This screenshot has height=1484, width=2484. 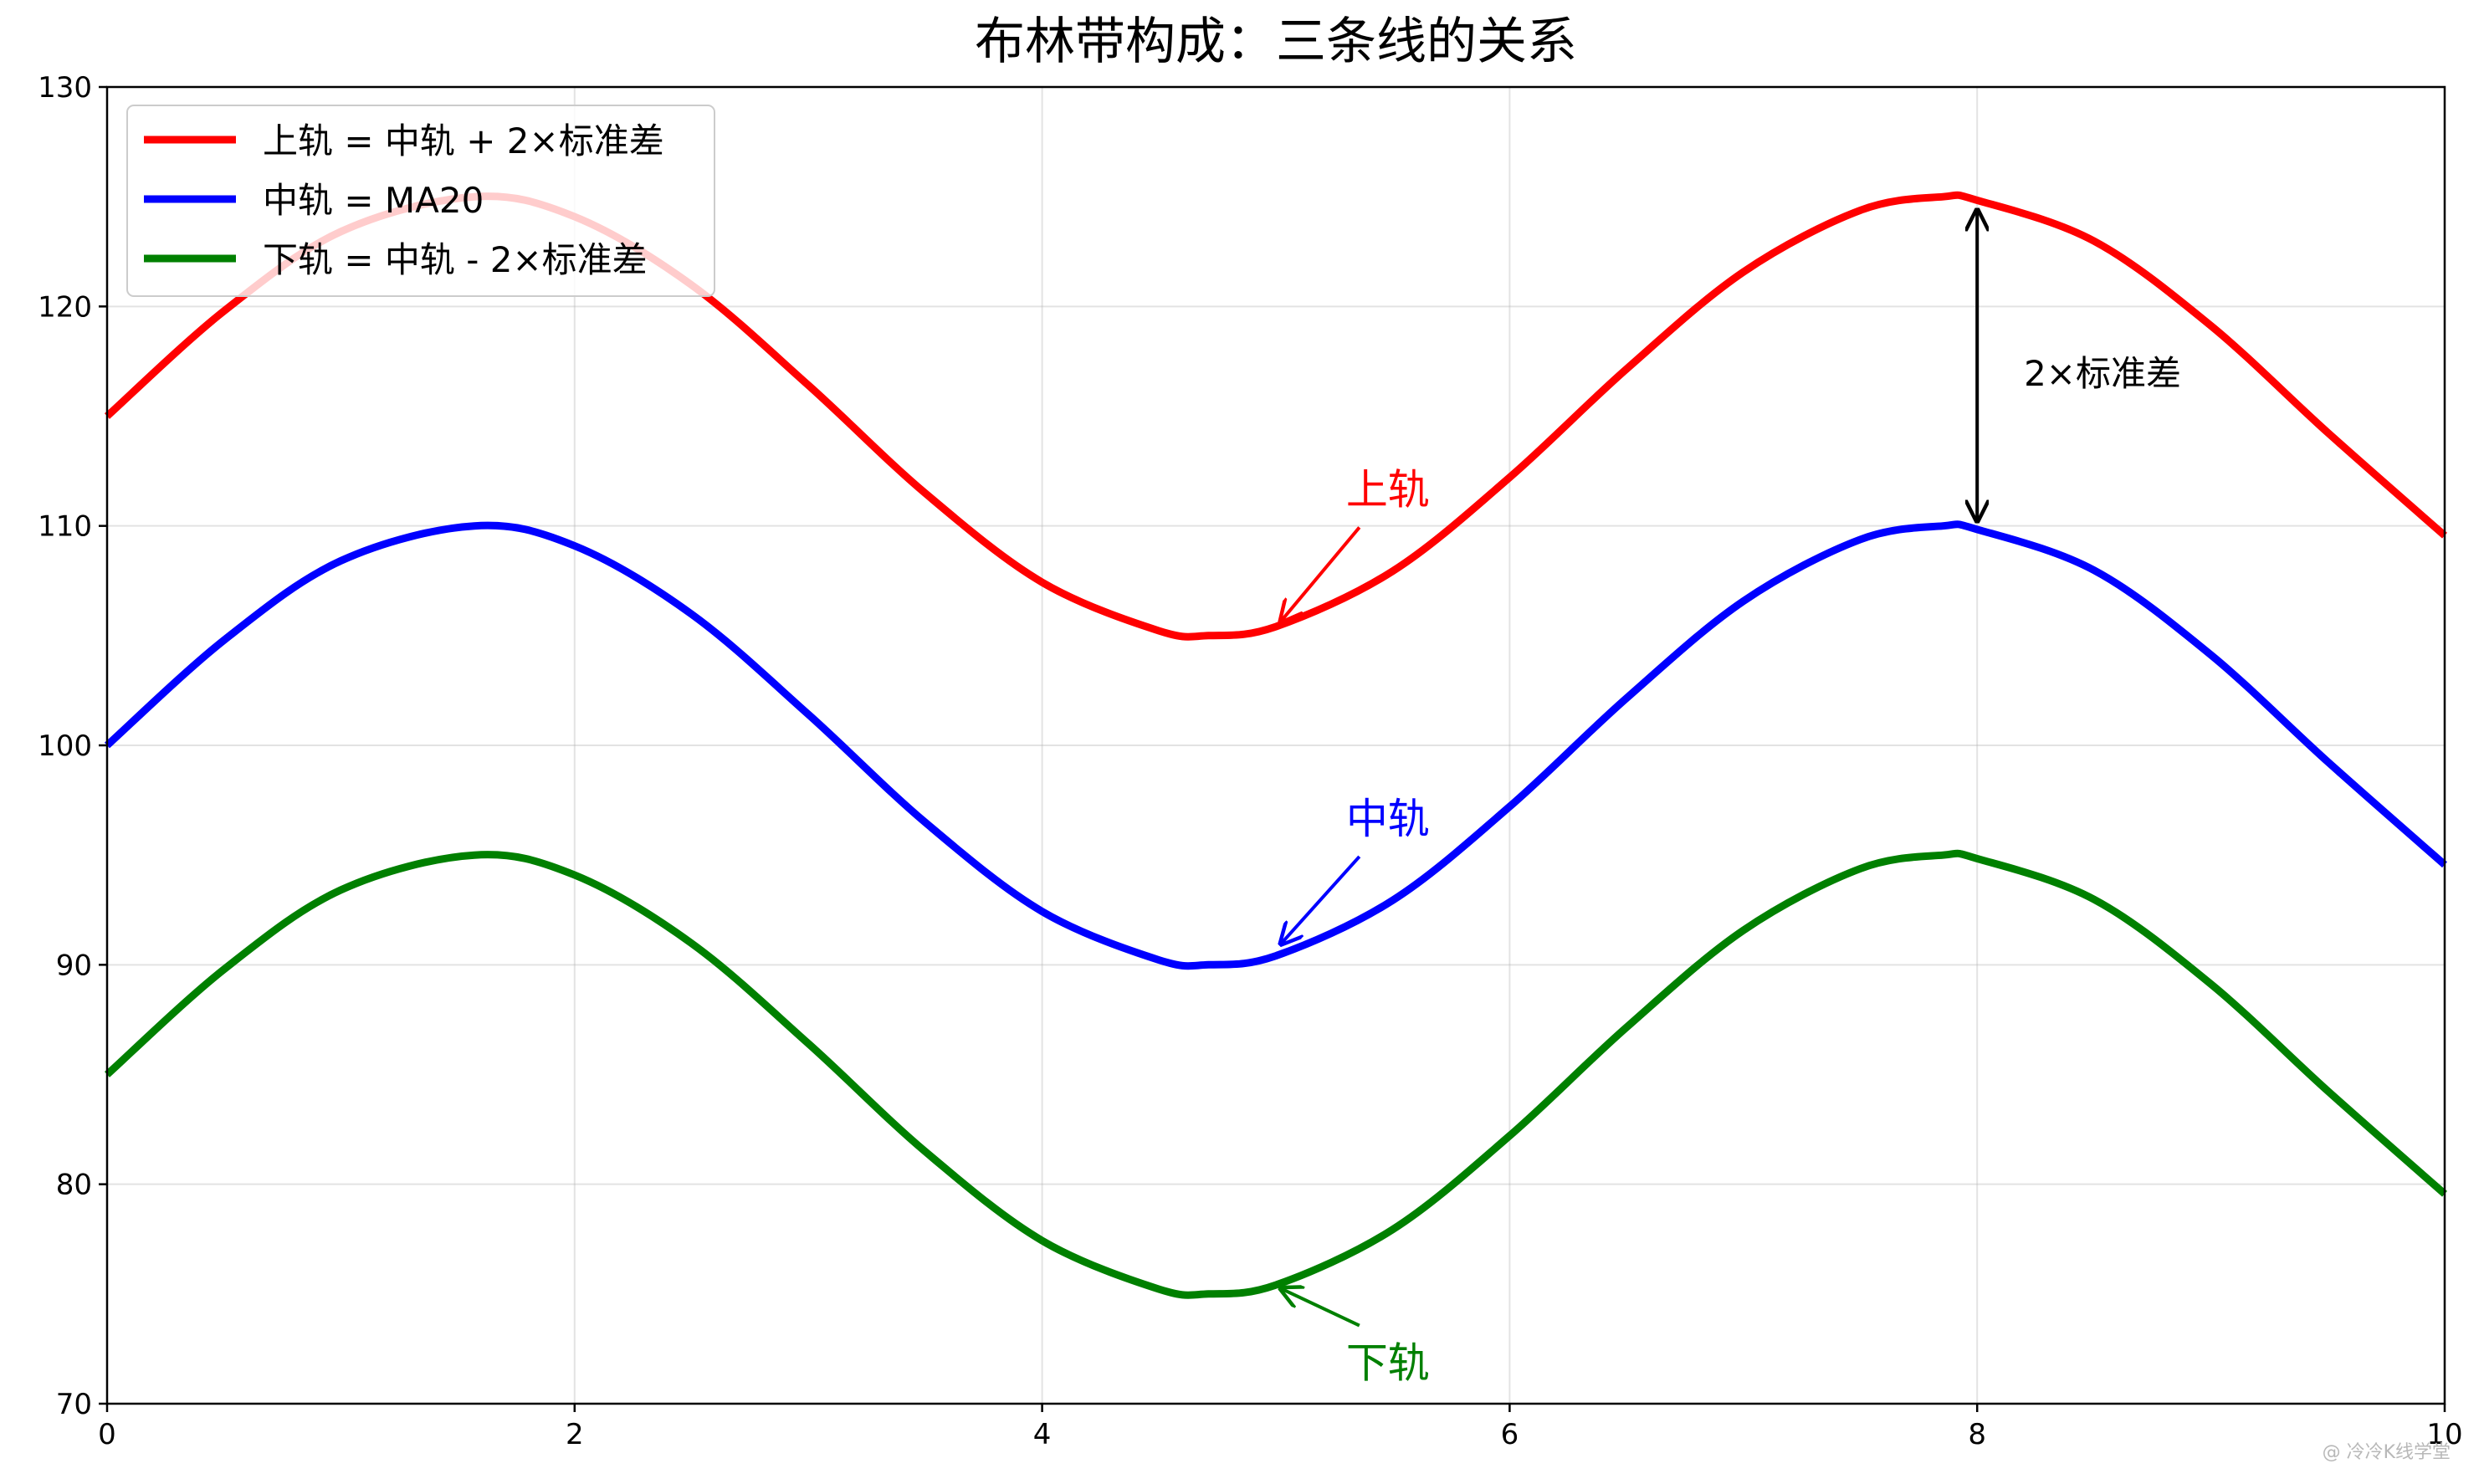 I want to click on watermark: @ 冷冷K线学堂, so click(x=2386, y=1452).